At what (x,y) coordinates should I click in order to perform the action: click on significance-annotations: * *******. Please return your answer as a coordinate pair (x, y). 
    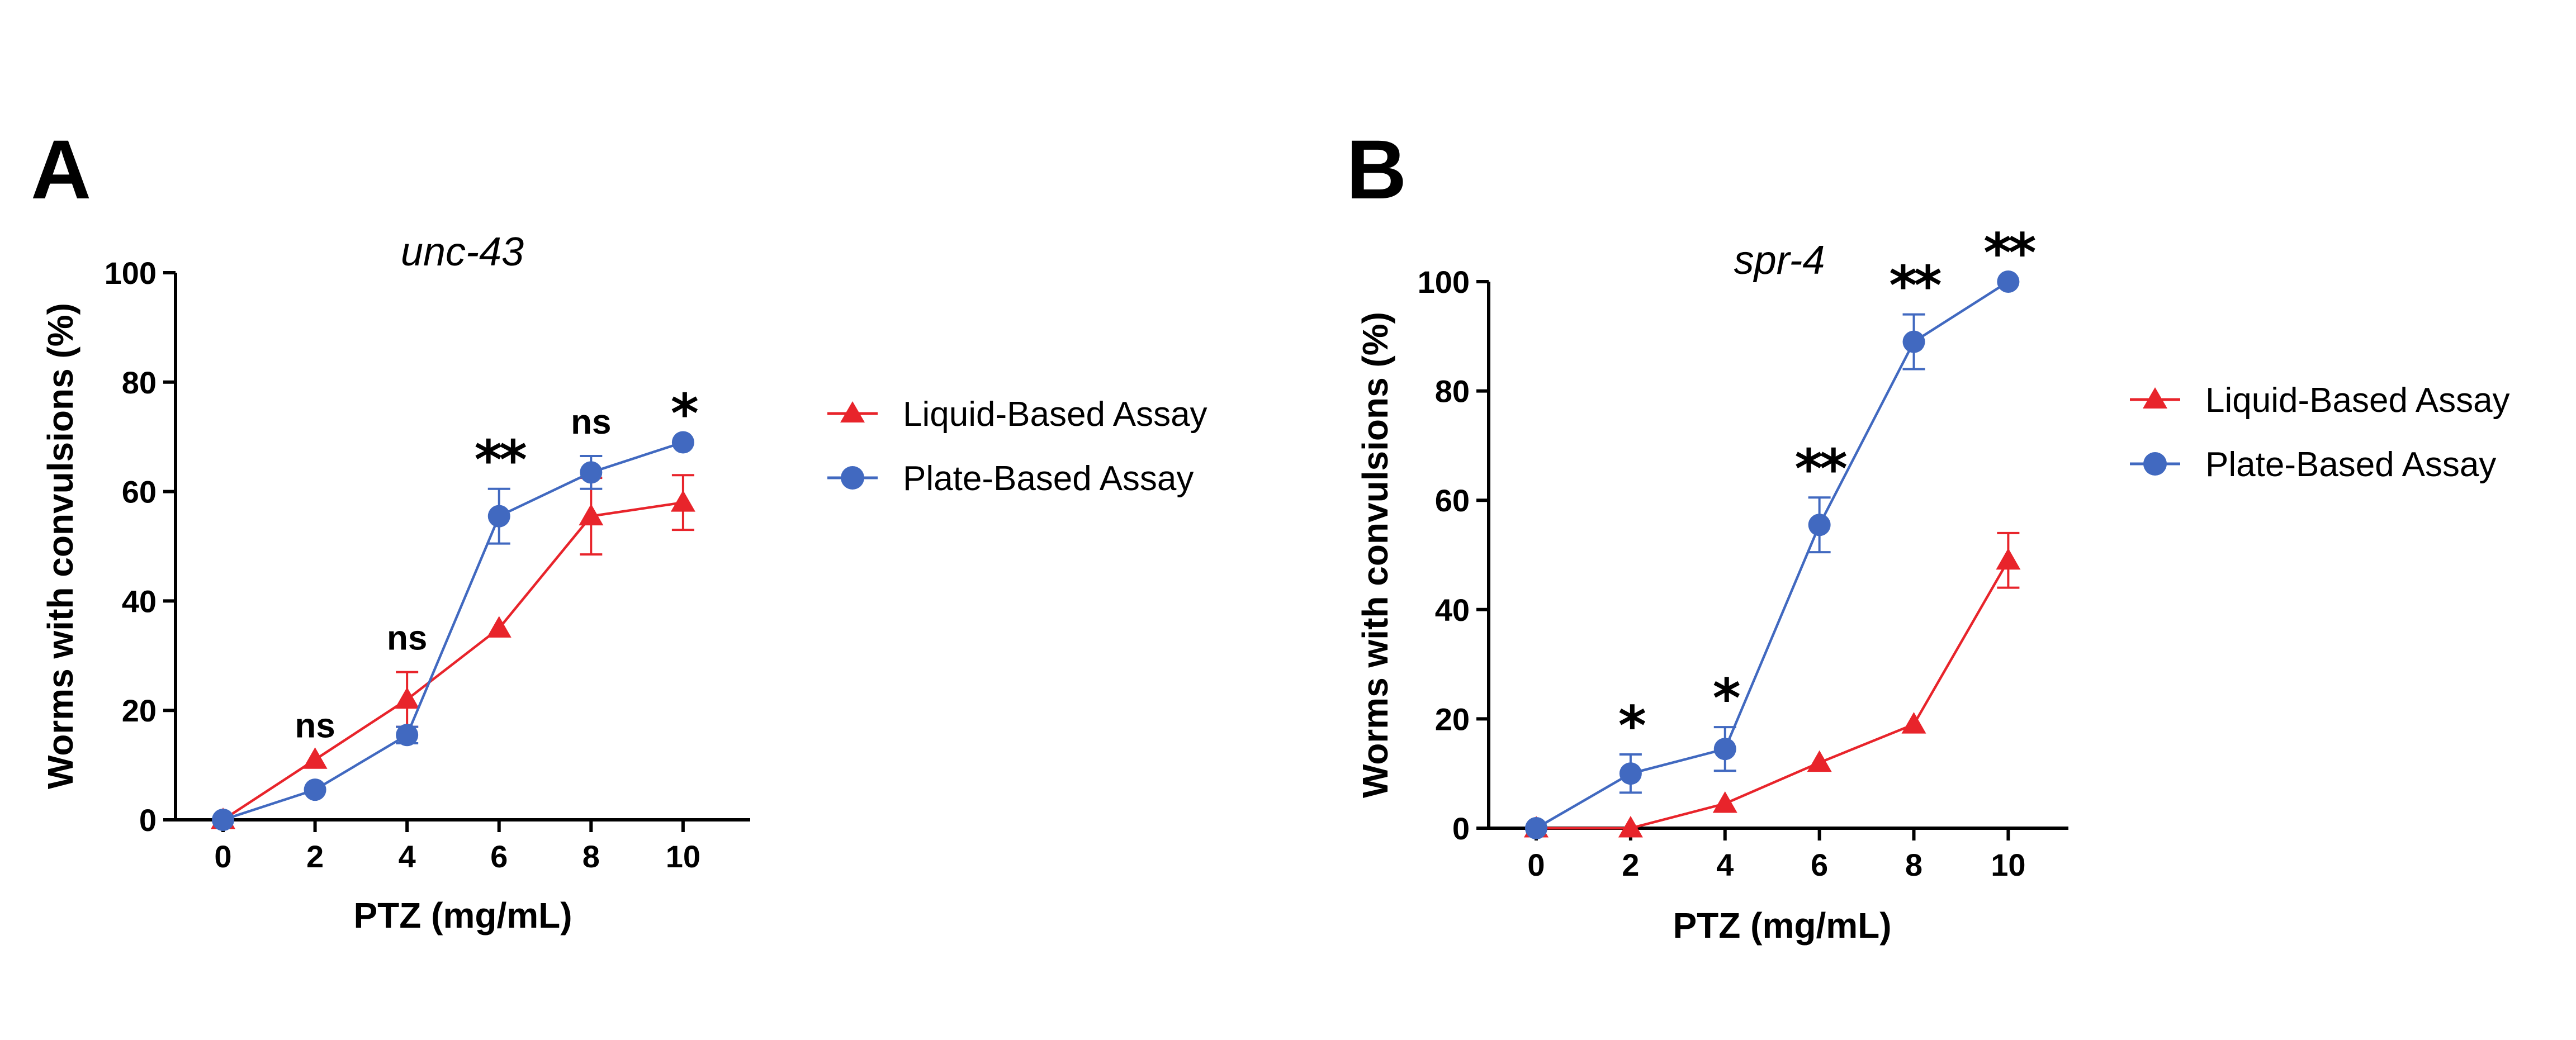
    Looking at the image, I should click on (1829, 489).